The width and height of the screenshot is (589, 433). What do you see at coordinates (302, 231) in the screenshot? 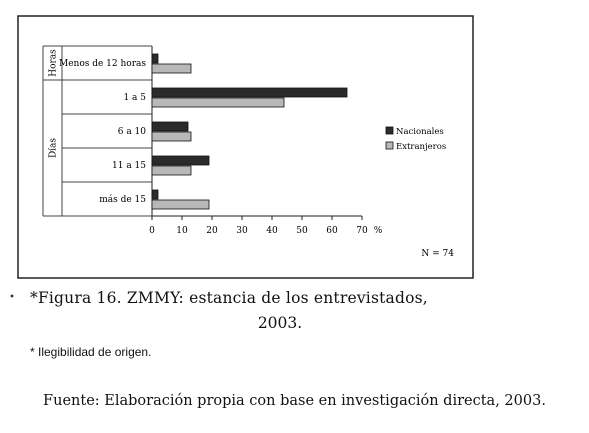
I see `x-tick-label: 50` at bounding box center [302, 231].